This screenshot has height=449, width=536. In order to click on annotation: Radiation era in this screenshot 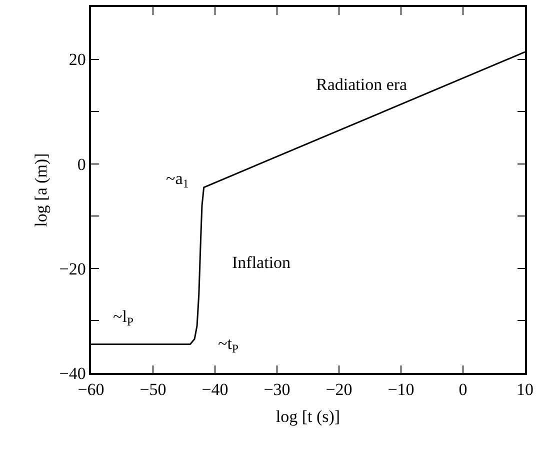, I will do `click(362, 84)`.